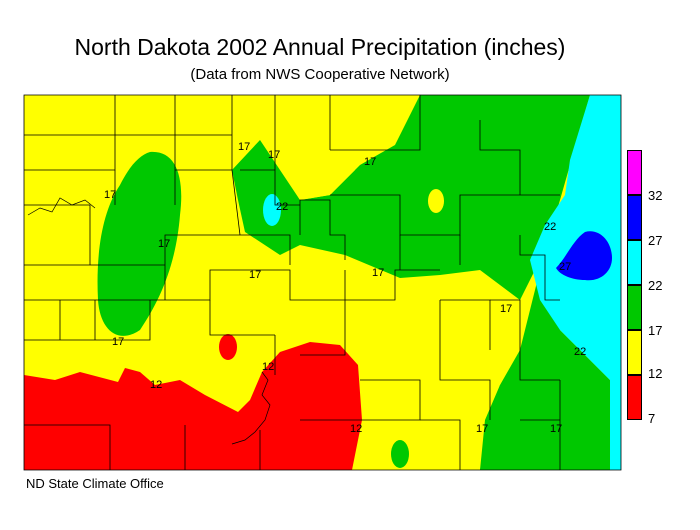  I want to click on zone-12-17-bubble, so click(310, 164).